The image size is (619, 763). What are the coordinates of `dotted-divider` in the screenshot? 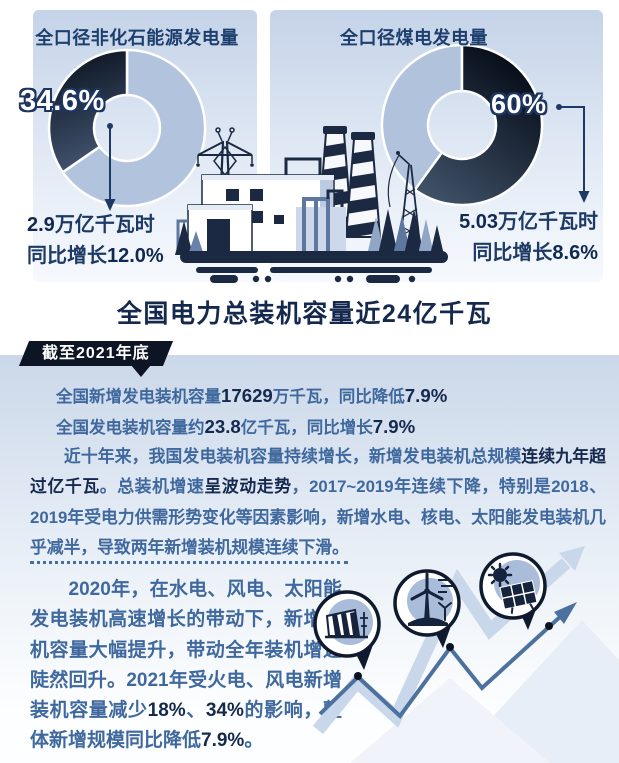 It's located at (189, 562).